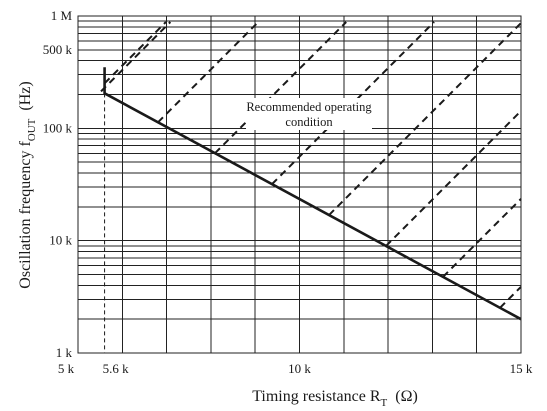 The width and height of the screenshot is (547, 411). What do you see at coordinates (299, 368) in the screenshot?
I see `x-tick-label: 10 k` at bounding box center [299, 368].